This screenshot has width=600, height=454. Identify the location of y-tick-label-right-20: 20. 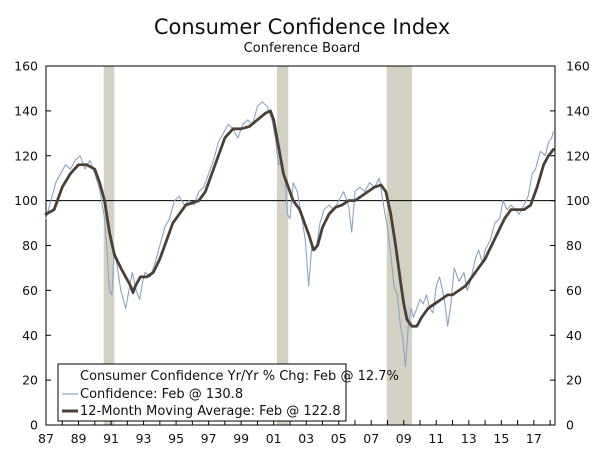
(574, 380).